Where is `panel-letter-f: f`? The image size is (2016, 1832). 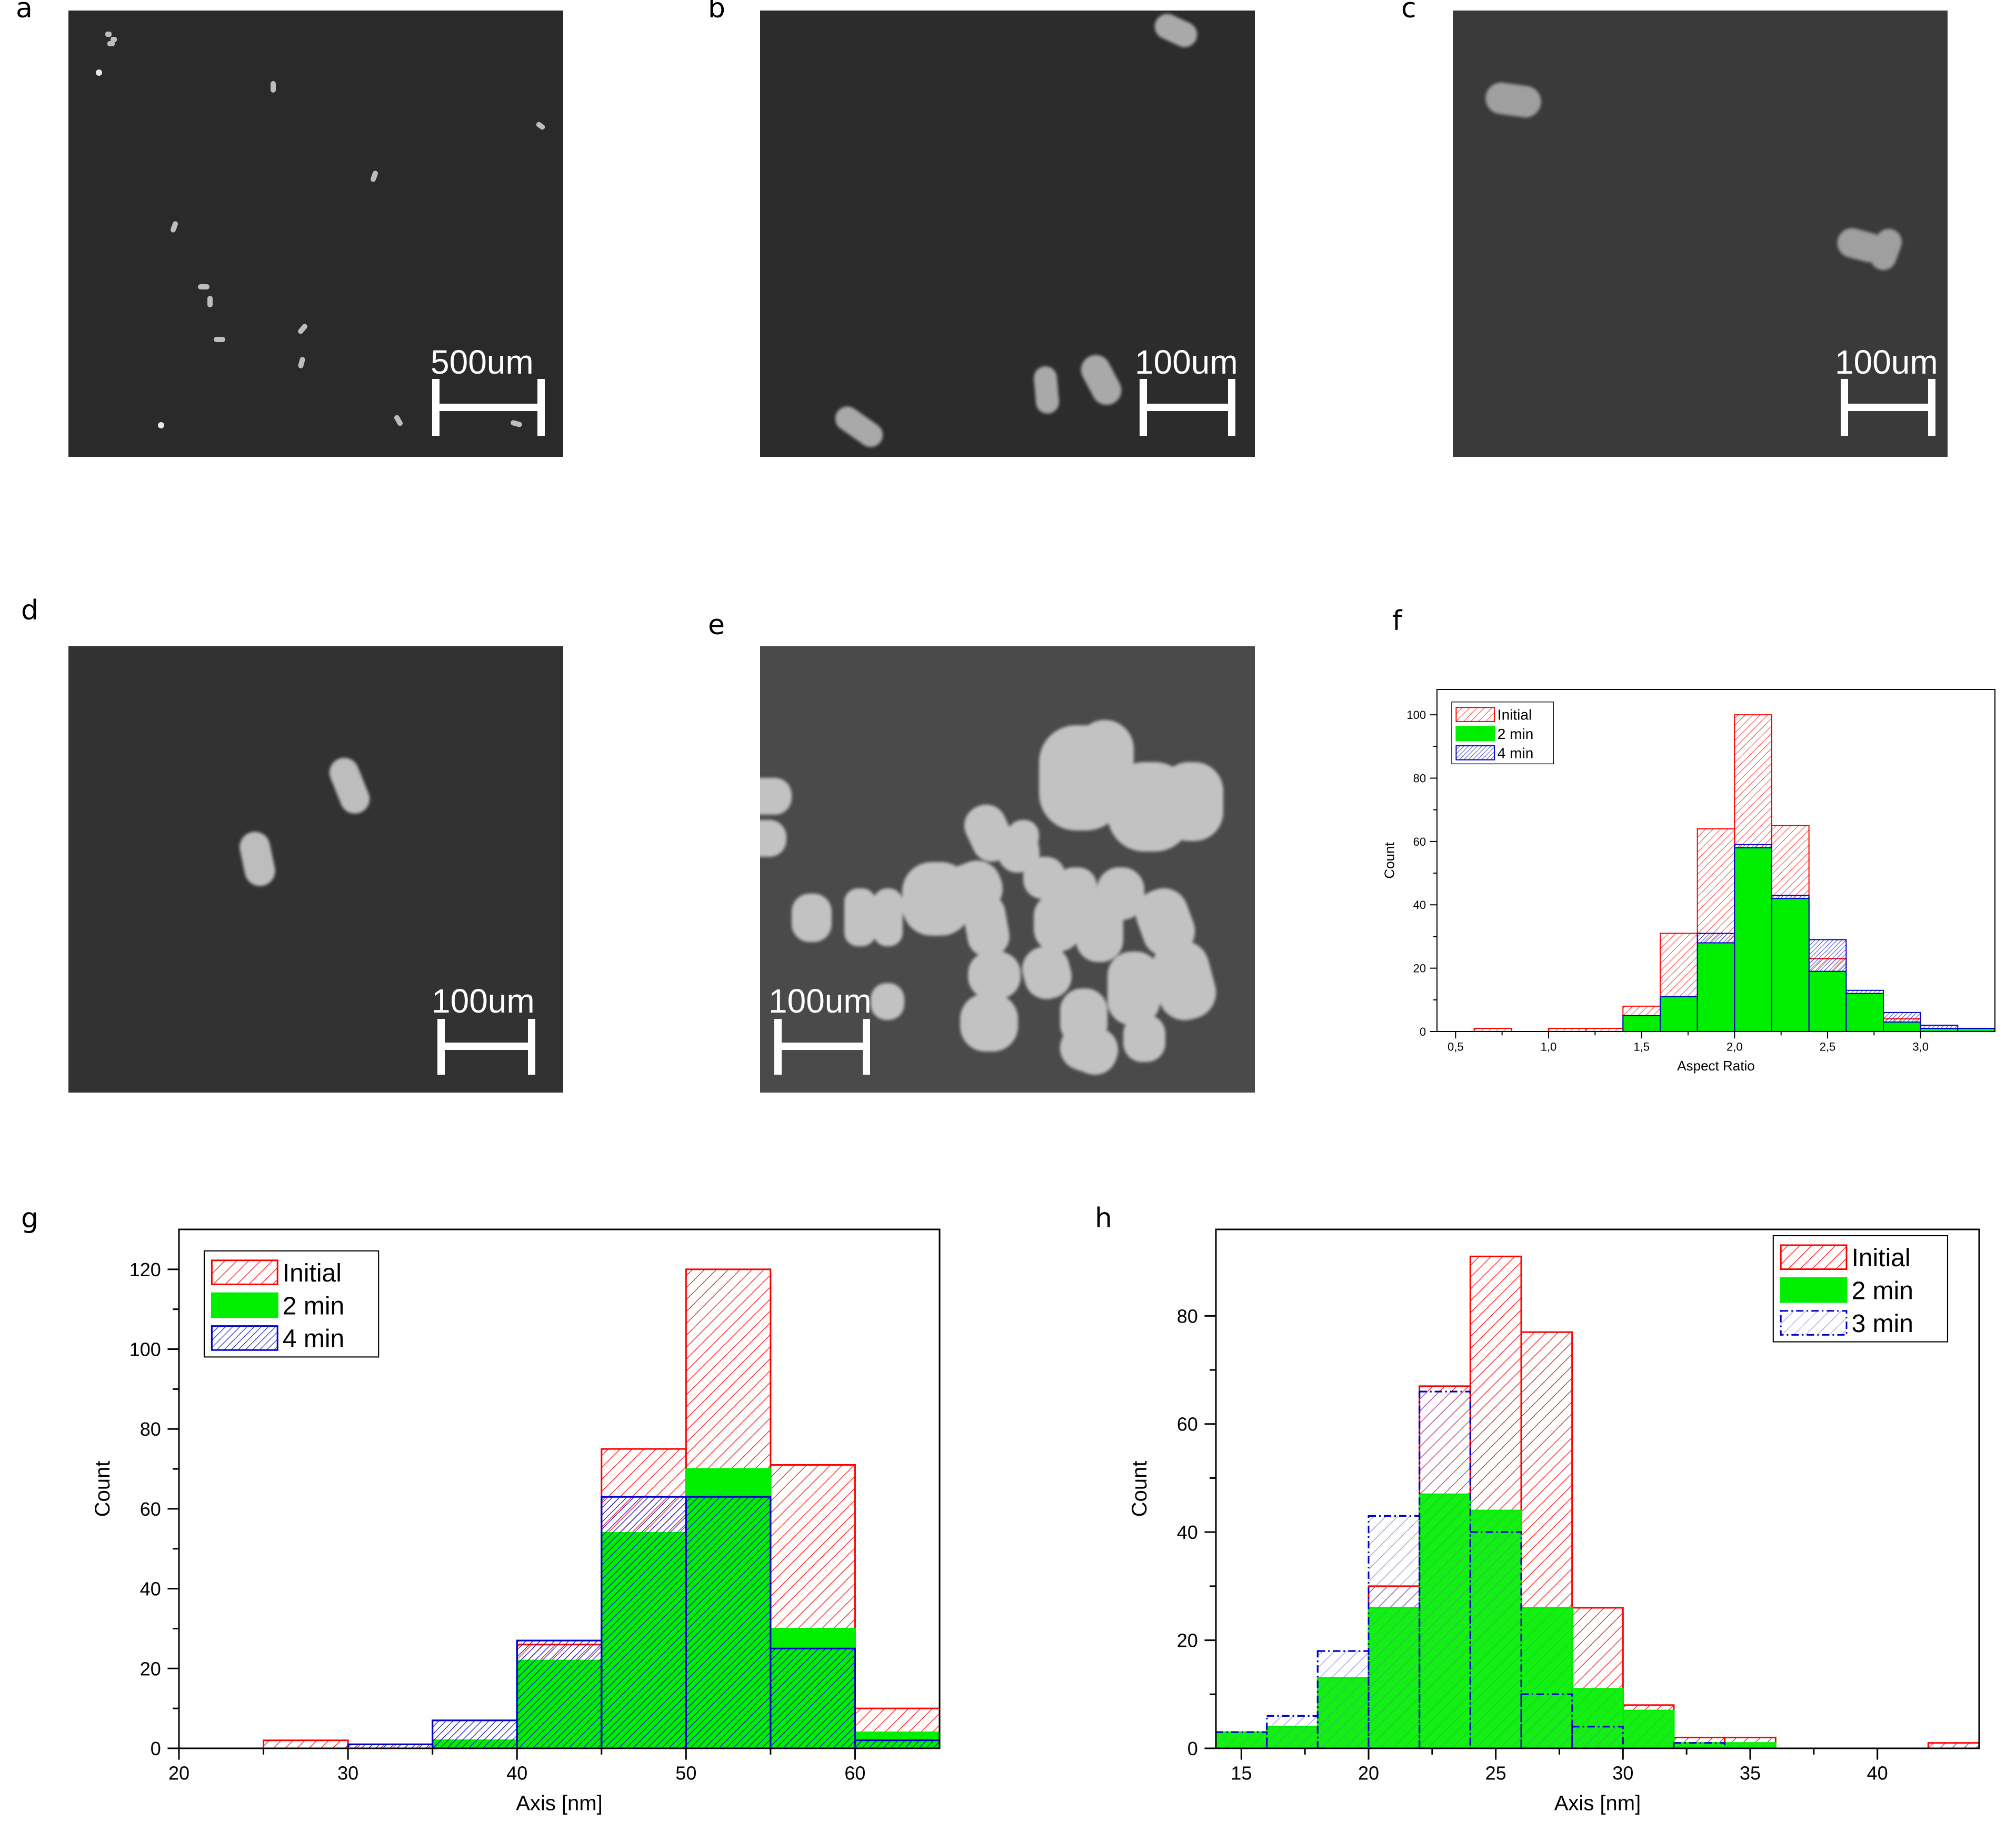 panel-letter-f: f is located at coordinates (1397, 621).